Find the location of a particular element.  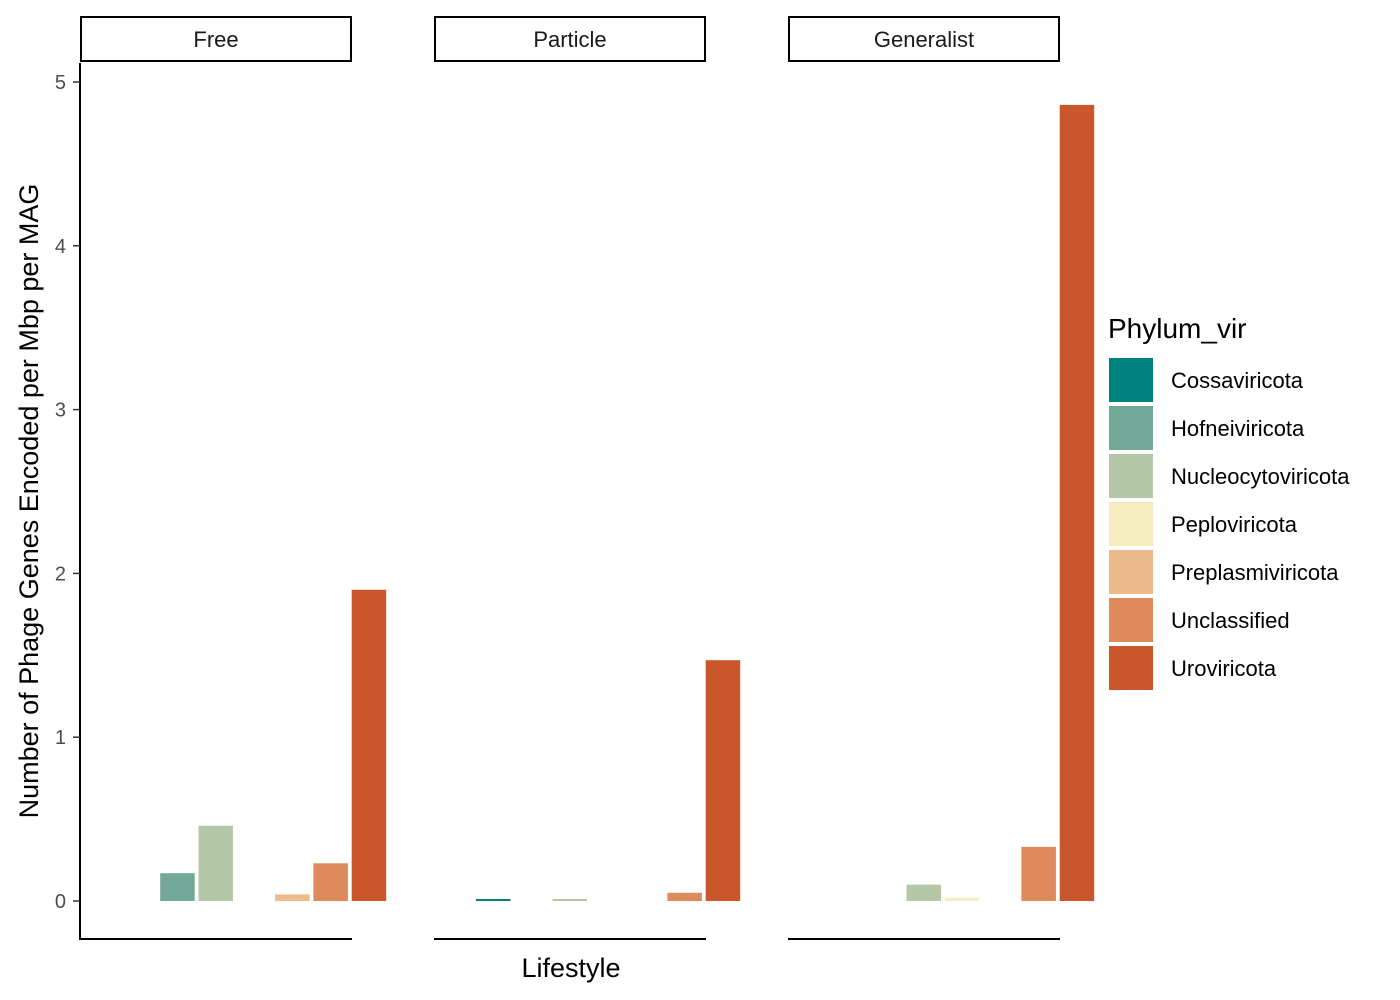

x-axis-title: Lifestyle is located at coordinates (570, 968).